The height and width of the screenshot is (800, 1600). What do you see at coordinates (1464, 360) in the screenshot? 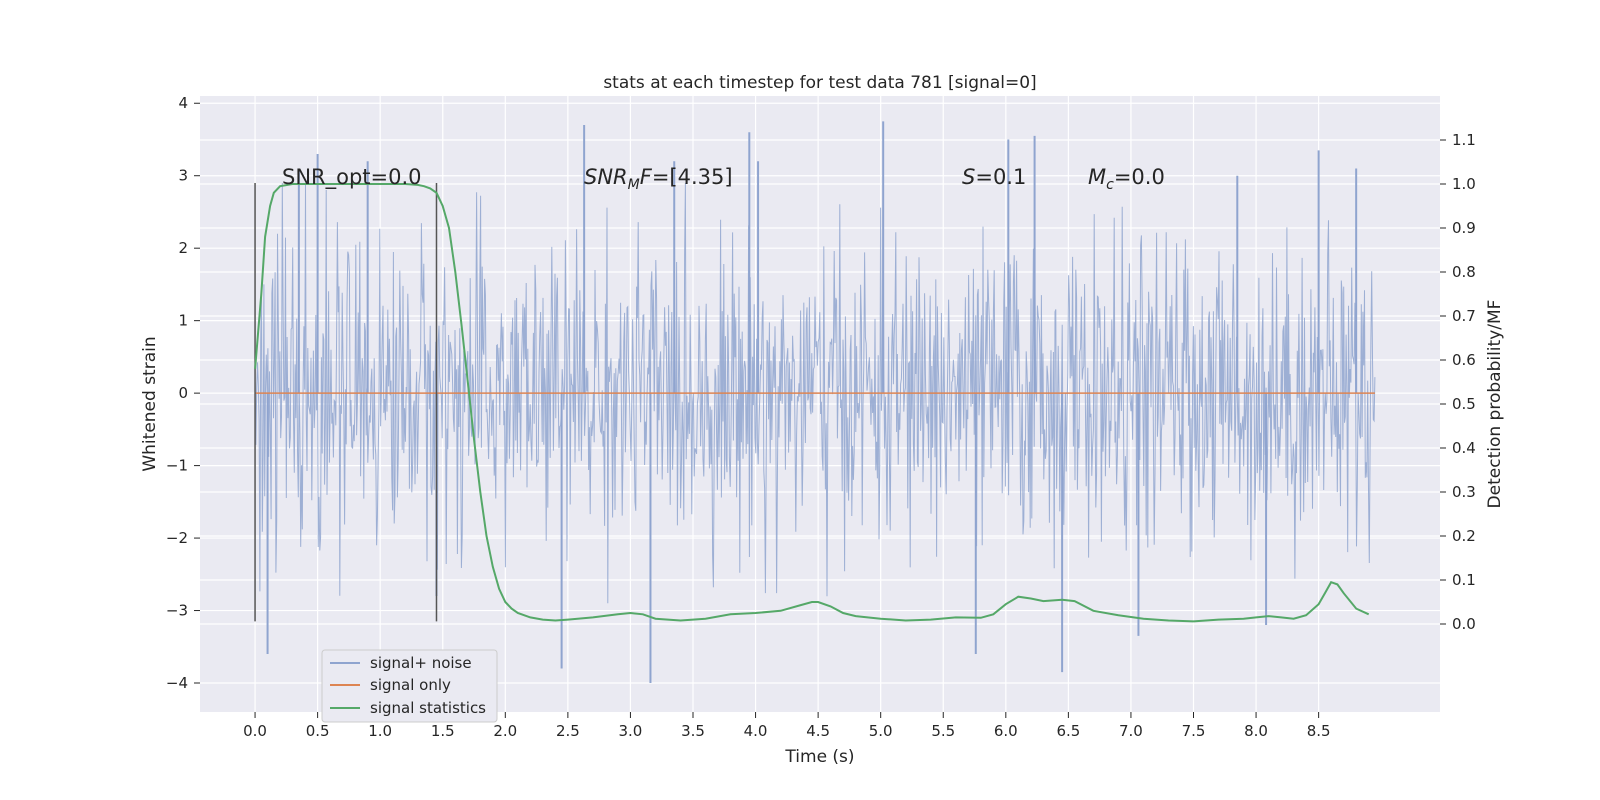
I see `y2-tick-label: 0.6` at bounding box center [1464, 360].